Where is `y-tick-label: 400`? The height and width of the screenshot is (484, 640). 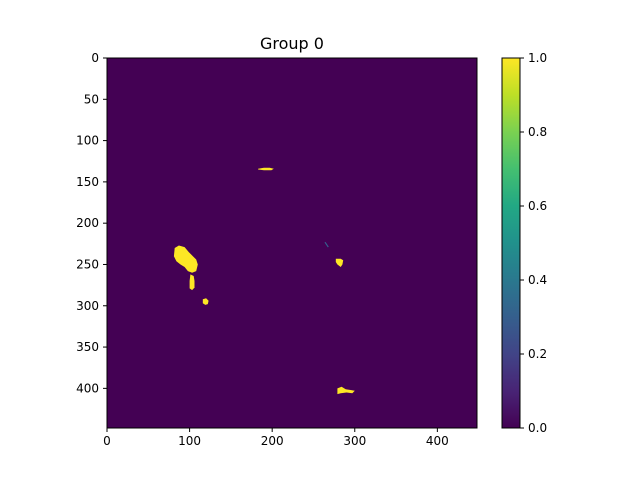 y-tick-label: 400 is located at coordinates (87, 388).